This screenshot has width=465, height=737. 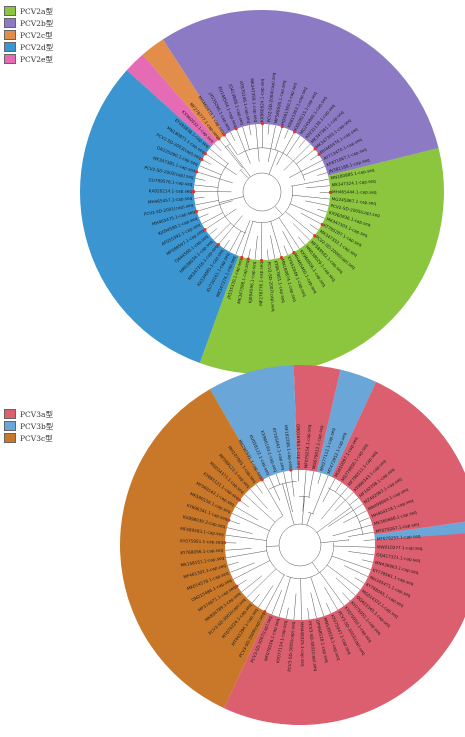 What do you see at coordinates (253, 100) in the screenshot?
I see `tip-label: MK347359.1-cap.seq` at bounding box center [253, 100].